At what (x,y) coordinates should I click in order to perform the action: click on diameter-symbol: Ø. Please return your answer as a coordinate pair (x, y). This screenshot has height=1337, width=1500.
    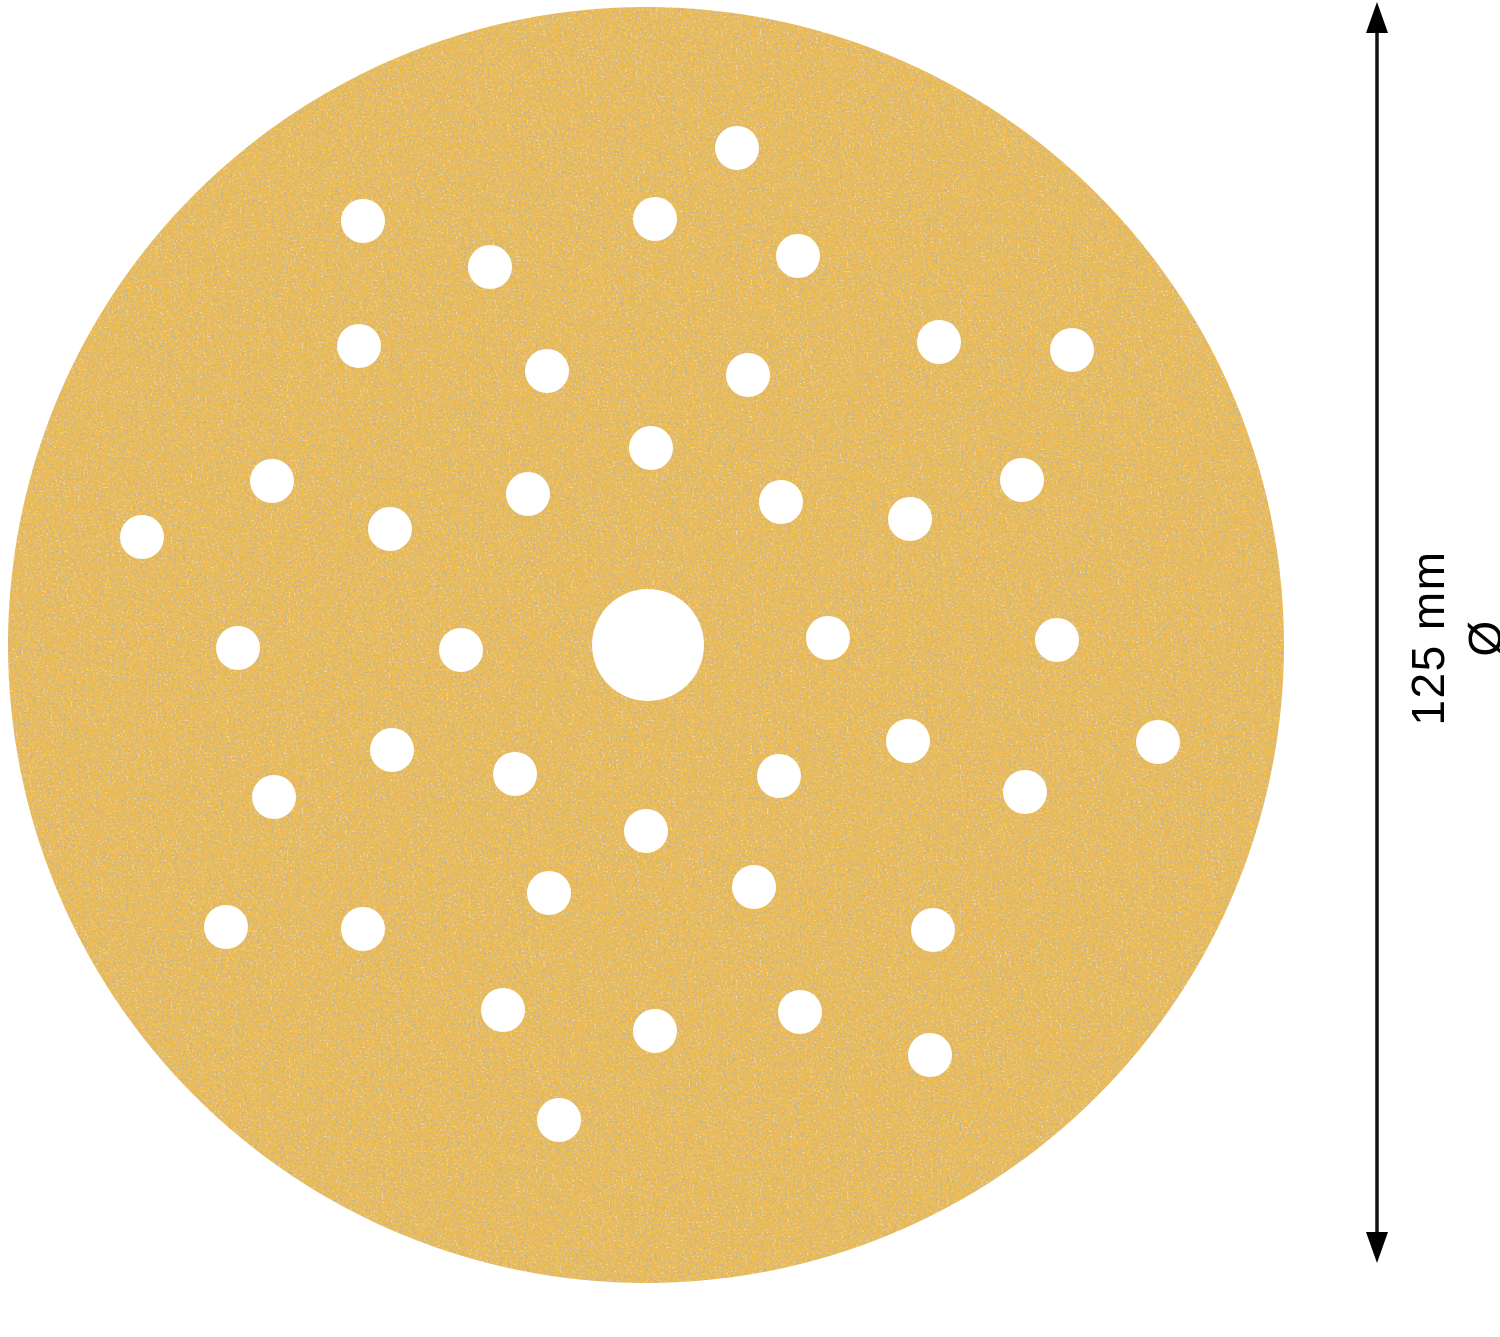
    Looking at the image, I should click on (1479, 637).